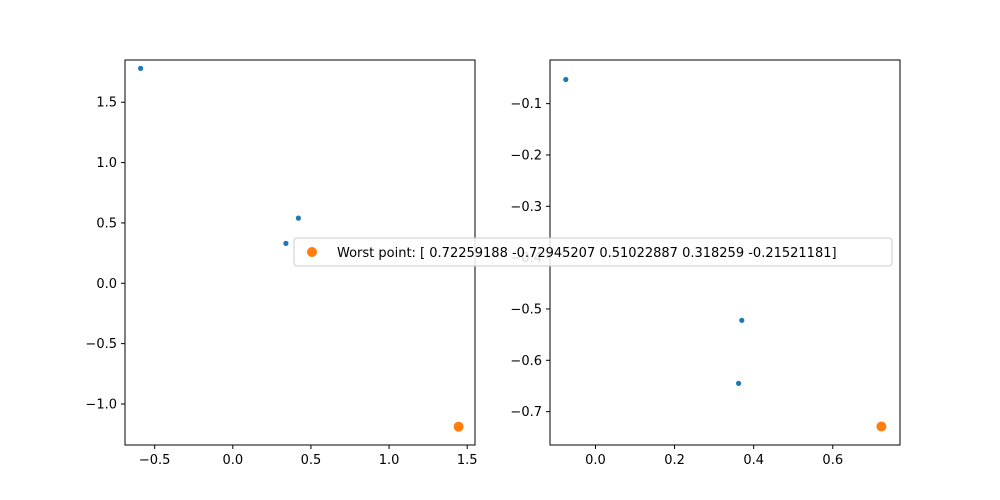 This screenshot has width=1000, height=500. Describe the element at coordinates (155, 460) in the screenshot. I see `left-x-tick-label: −0.5` at that location.